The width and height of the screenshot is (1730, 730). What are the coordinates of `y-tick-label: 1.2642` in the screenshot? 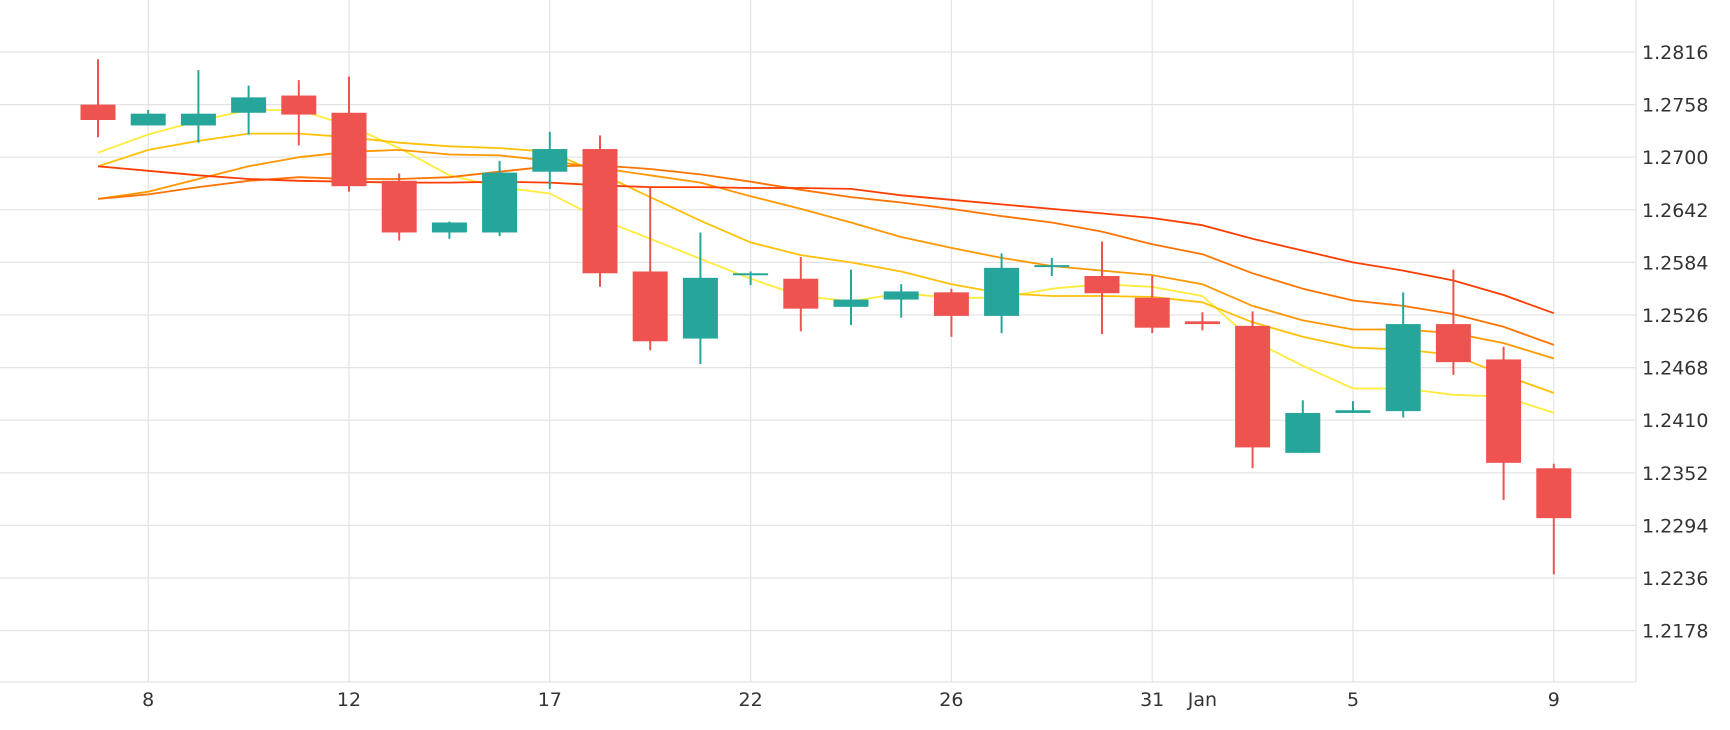 It's located at (1675, 211).